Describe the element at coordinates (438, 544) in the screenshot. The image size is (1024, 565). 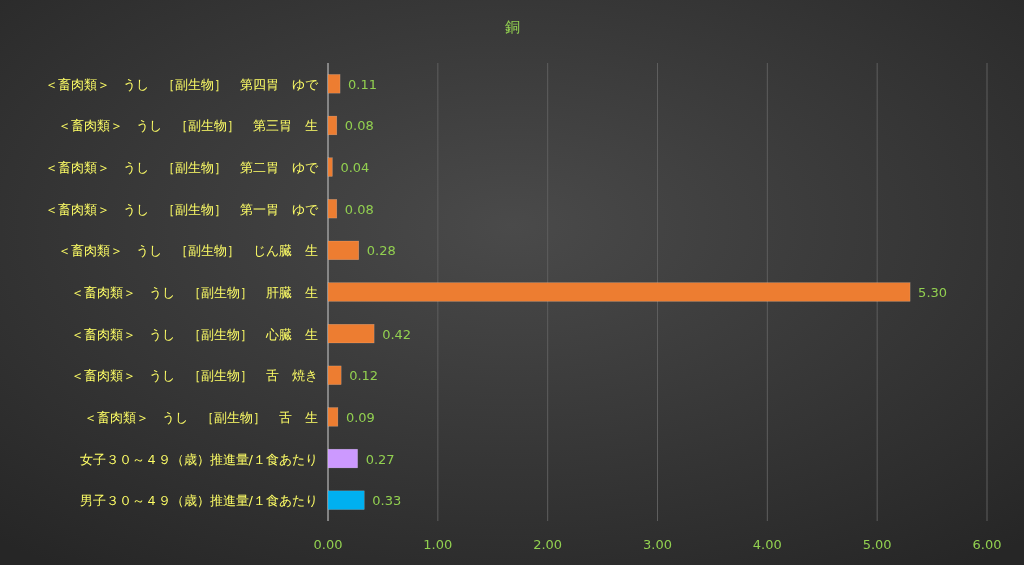
I see `x-tick-label: 1.00` at that location.